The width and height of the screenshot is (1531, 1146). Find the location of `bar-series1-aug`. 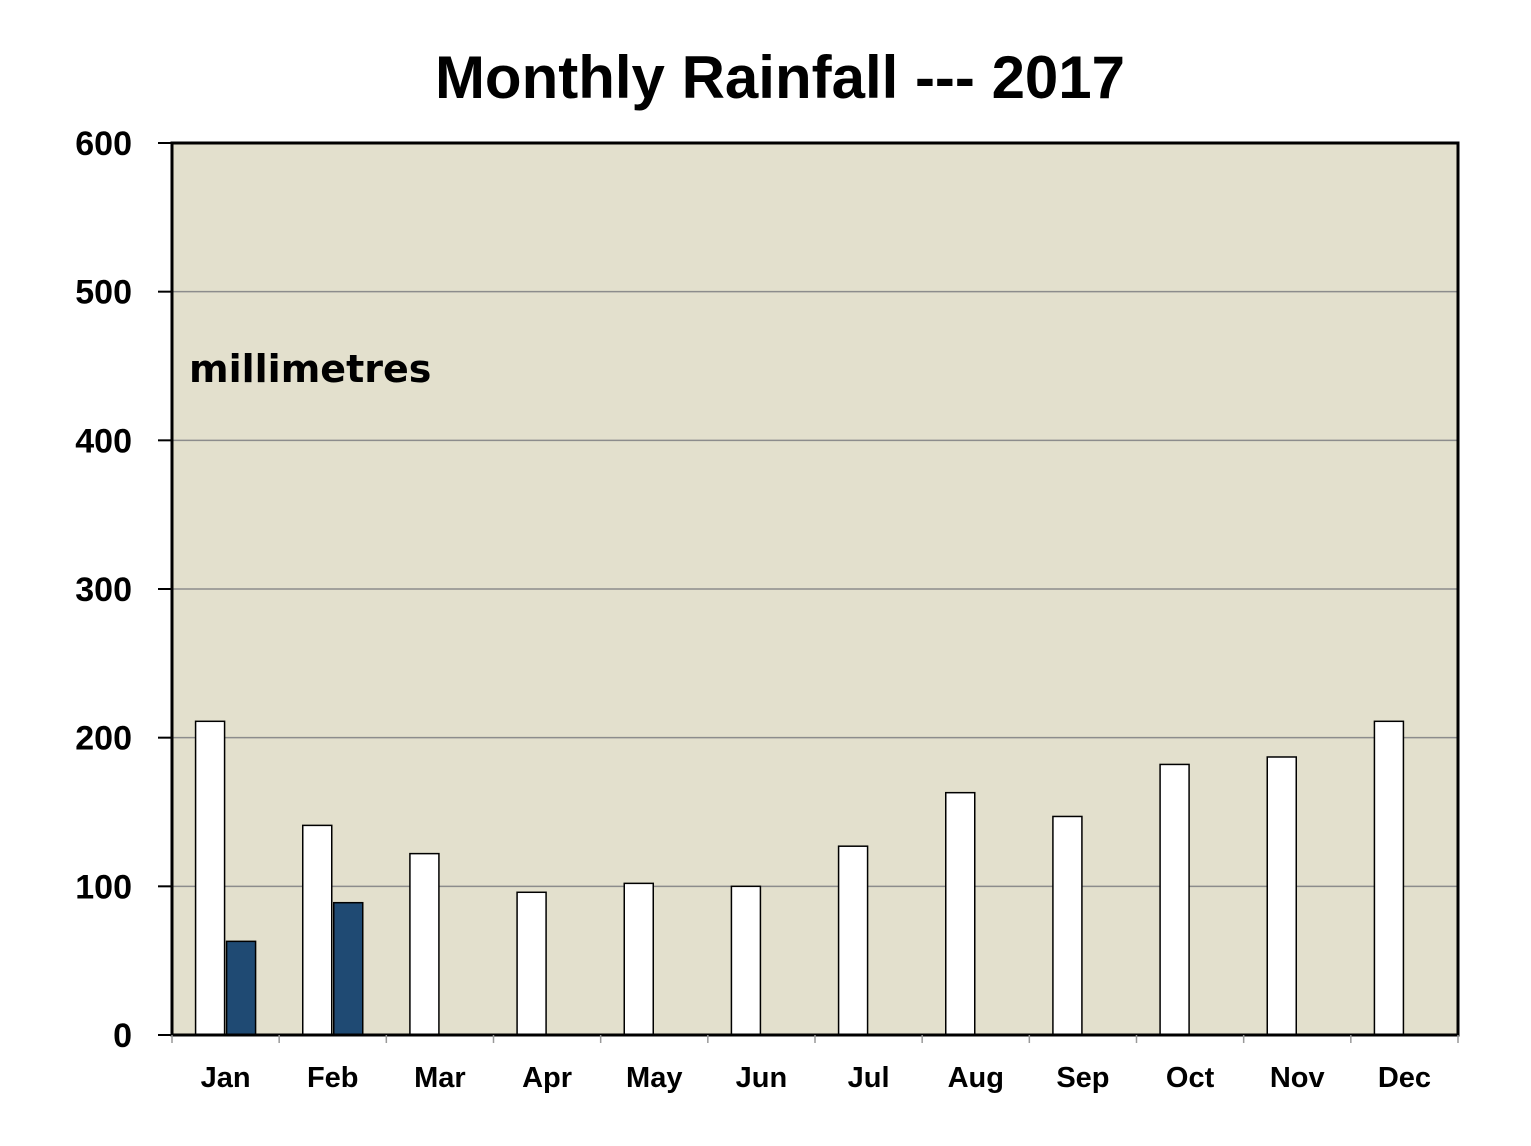

bar-series1-aug is located at coordinates (960, 913).